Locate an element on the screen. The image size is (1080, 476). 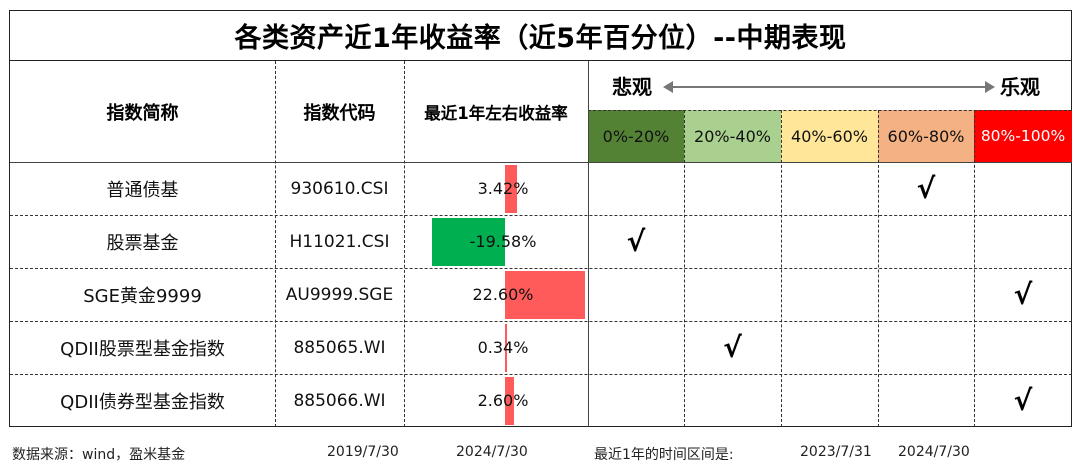
row-3-check-mark: √ is located at coordinates (1023, 294).